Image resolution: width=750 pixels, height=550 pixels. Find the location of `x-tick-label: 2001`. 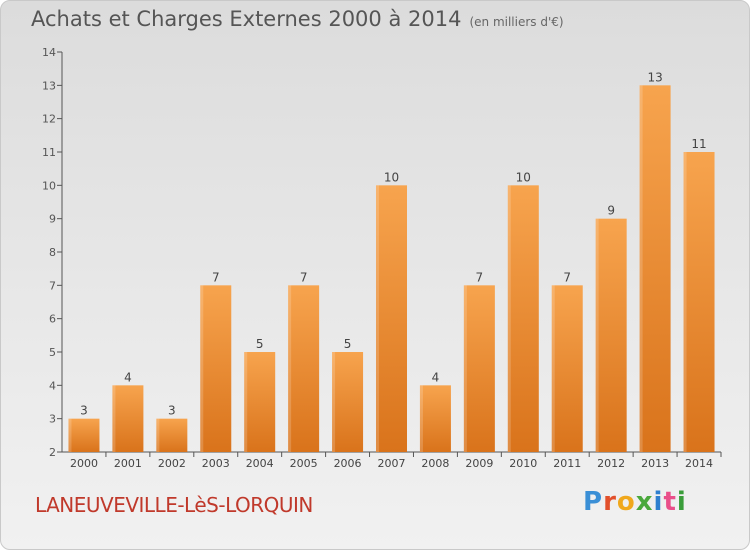

x-tick-label: 2001 is located at coordinates (128, 463).